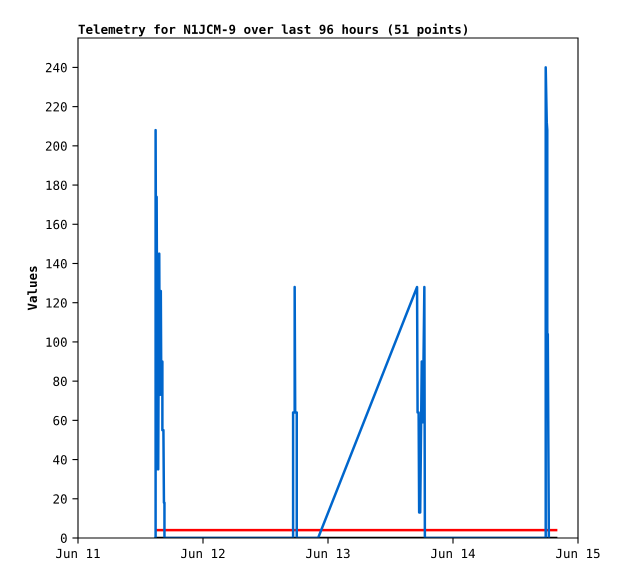 The image size is (618, 579). I want to click on x-tick-label: Jun 12, so click(203, 553).